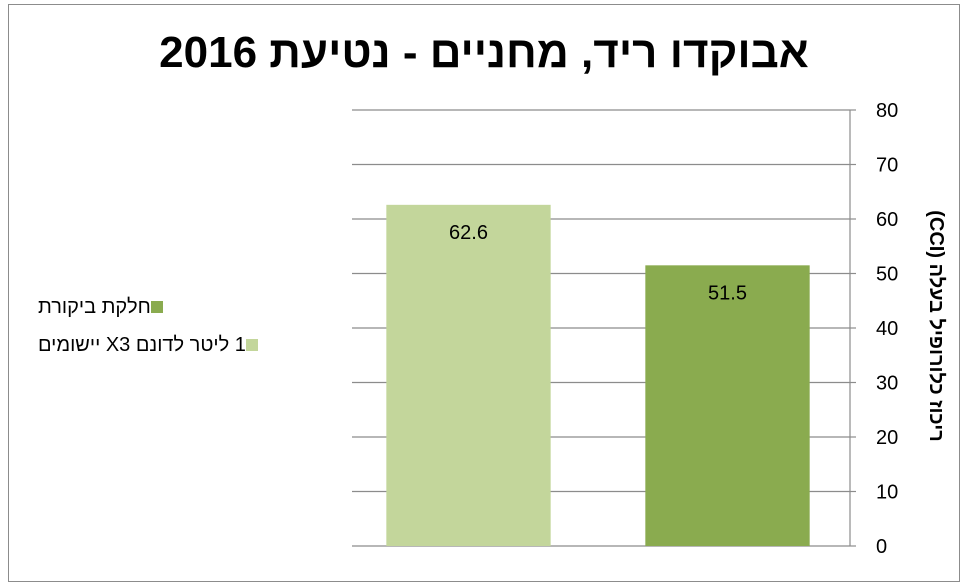 The height and width of the screenshot is (582, 968). Describe the element at coordinates (887, 493) in the screenshot. I see `y-tick-label: 10` at that location.